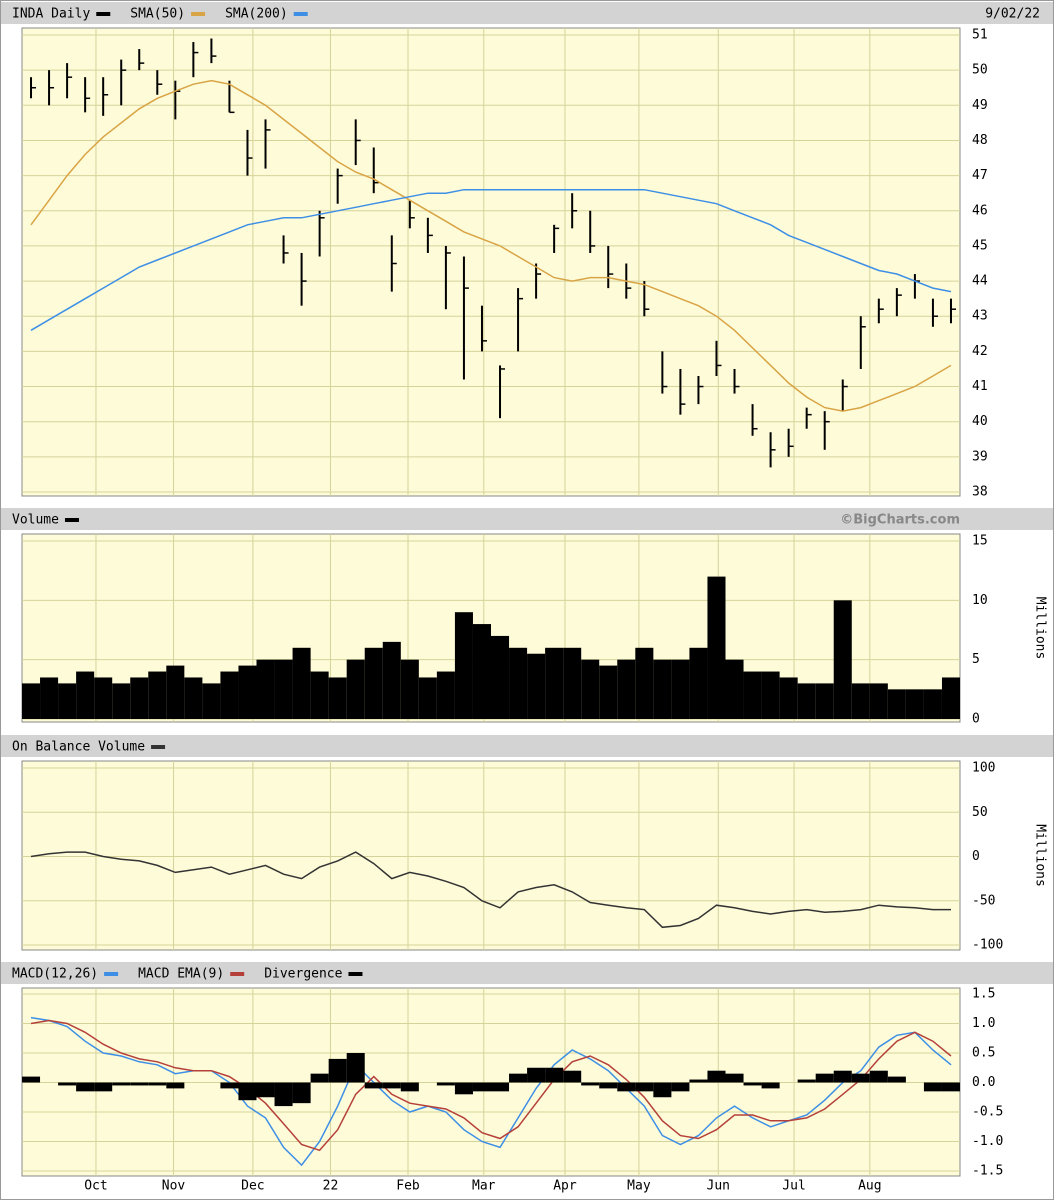 This screenshot has height=1200, width=1054. I want to click on x-tick-label: Feb, so click(408, 1186).